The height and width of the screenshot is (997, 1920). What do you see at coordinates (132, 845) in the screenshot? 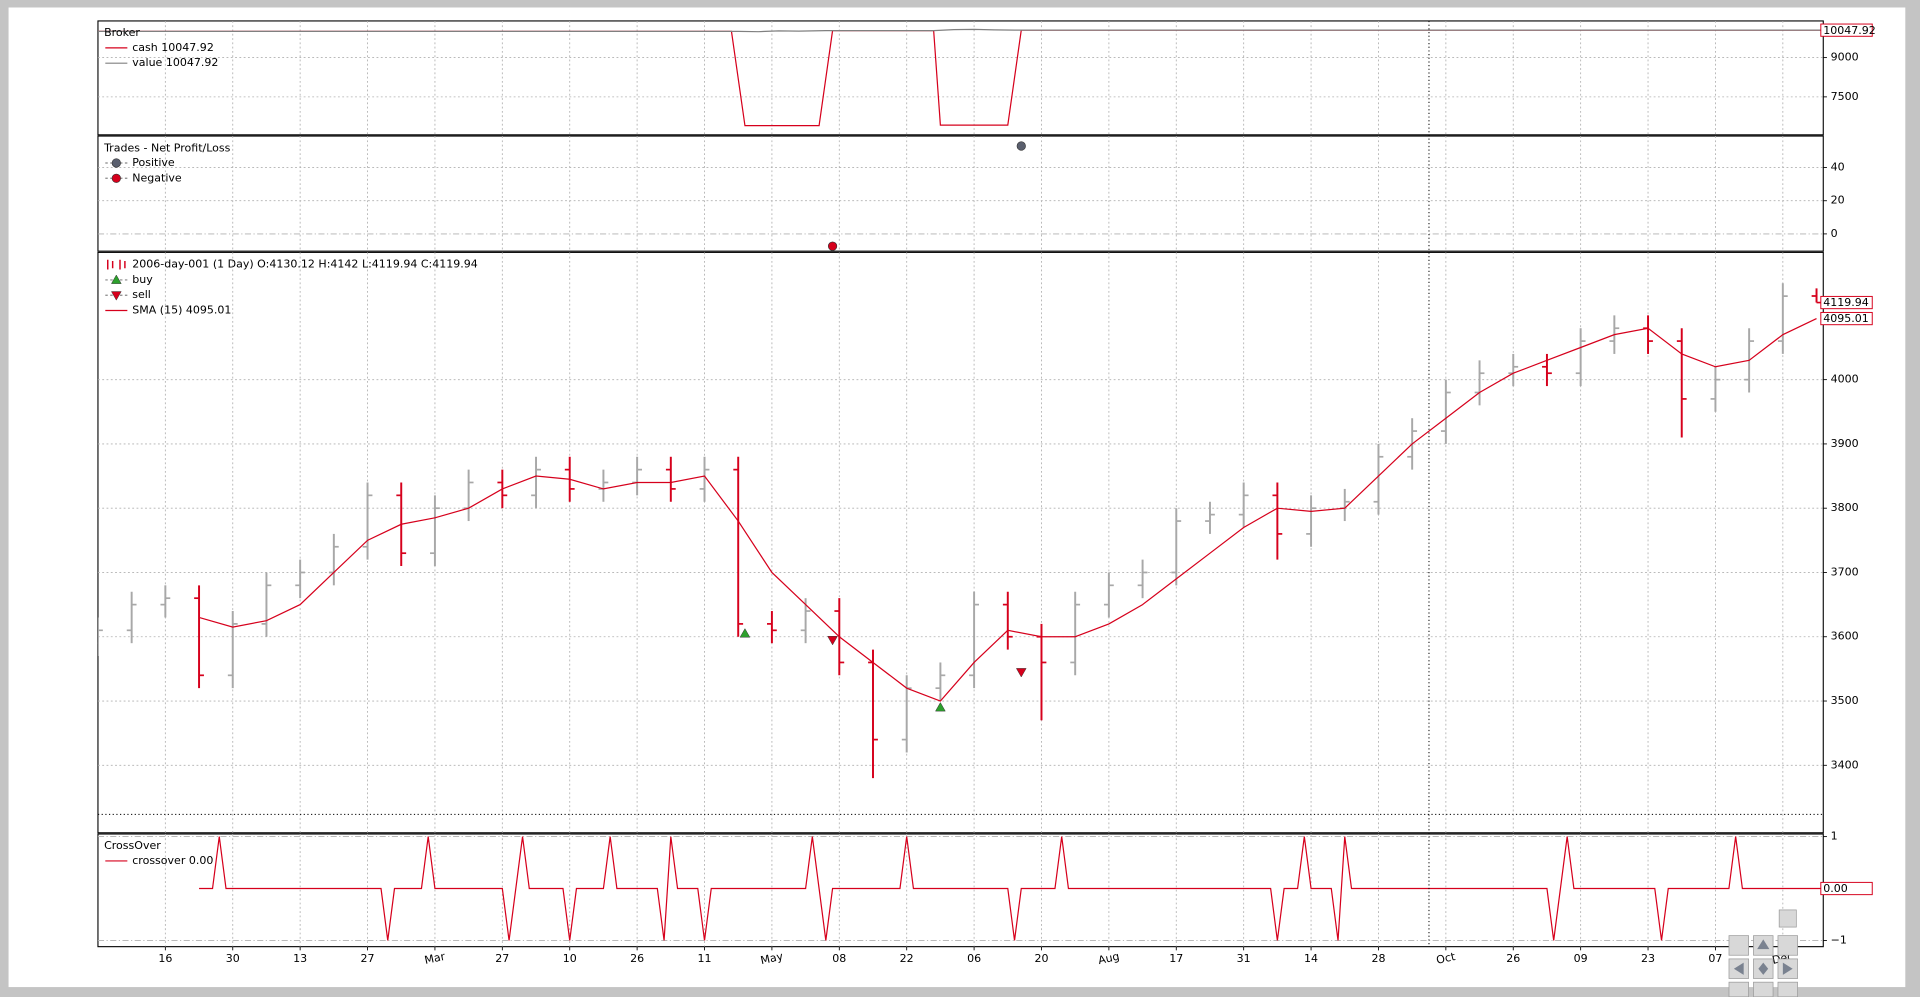
I see `panel-title: CrossOver` at bounding box center [132, 845].